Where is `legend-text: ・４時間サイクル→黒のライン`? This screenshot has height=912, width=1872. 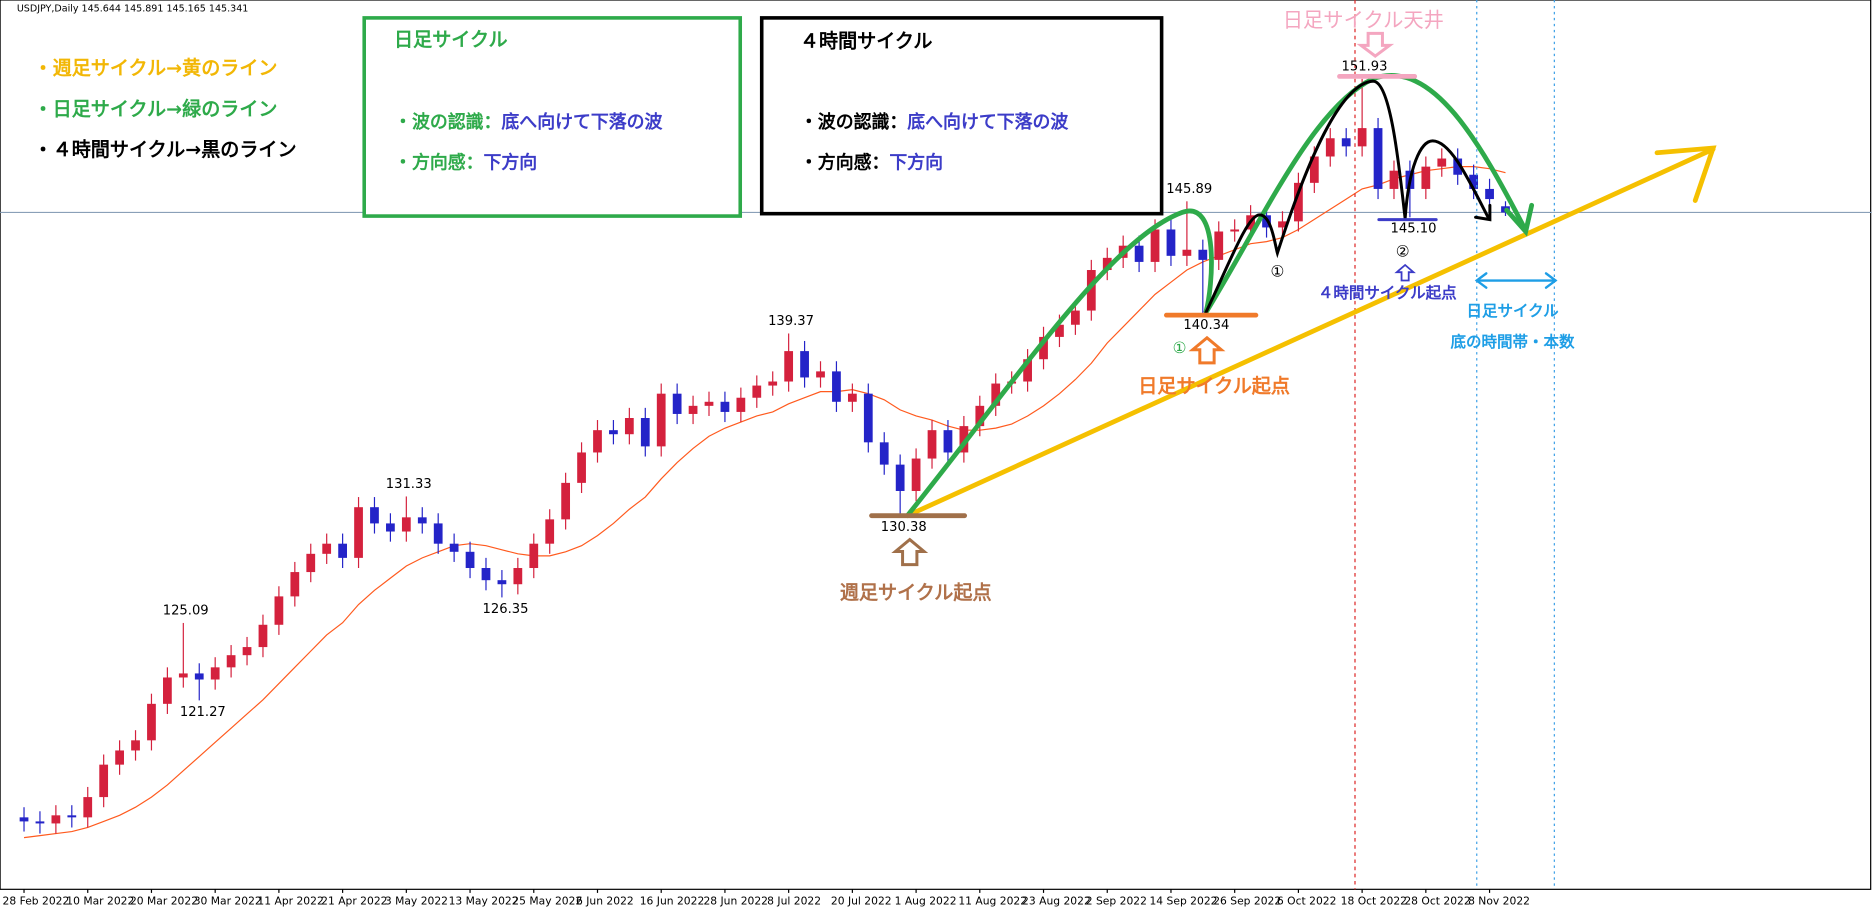 legend-text: ・４時間サイクル→黒のライン is located at coordinates (165, 149).